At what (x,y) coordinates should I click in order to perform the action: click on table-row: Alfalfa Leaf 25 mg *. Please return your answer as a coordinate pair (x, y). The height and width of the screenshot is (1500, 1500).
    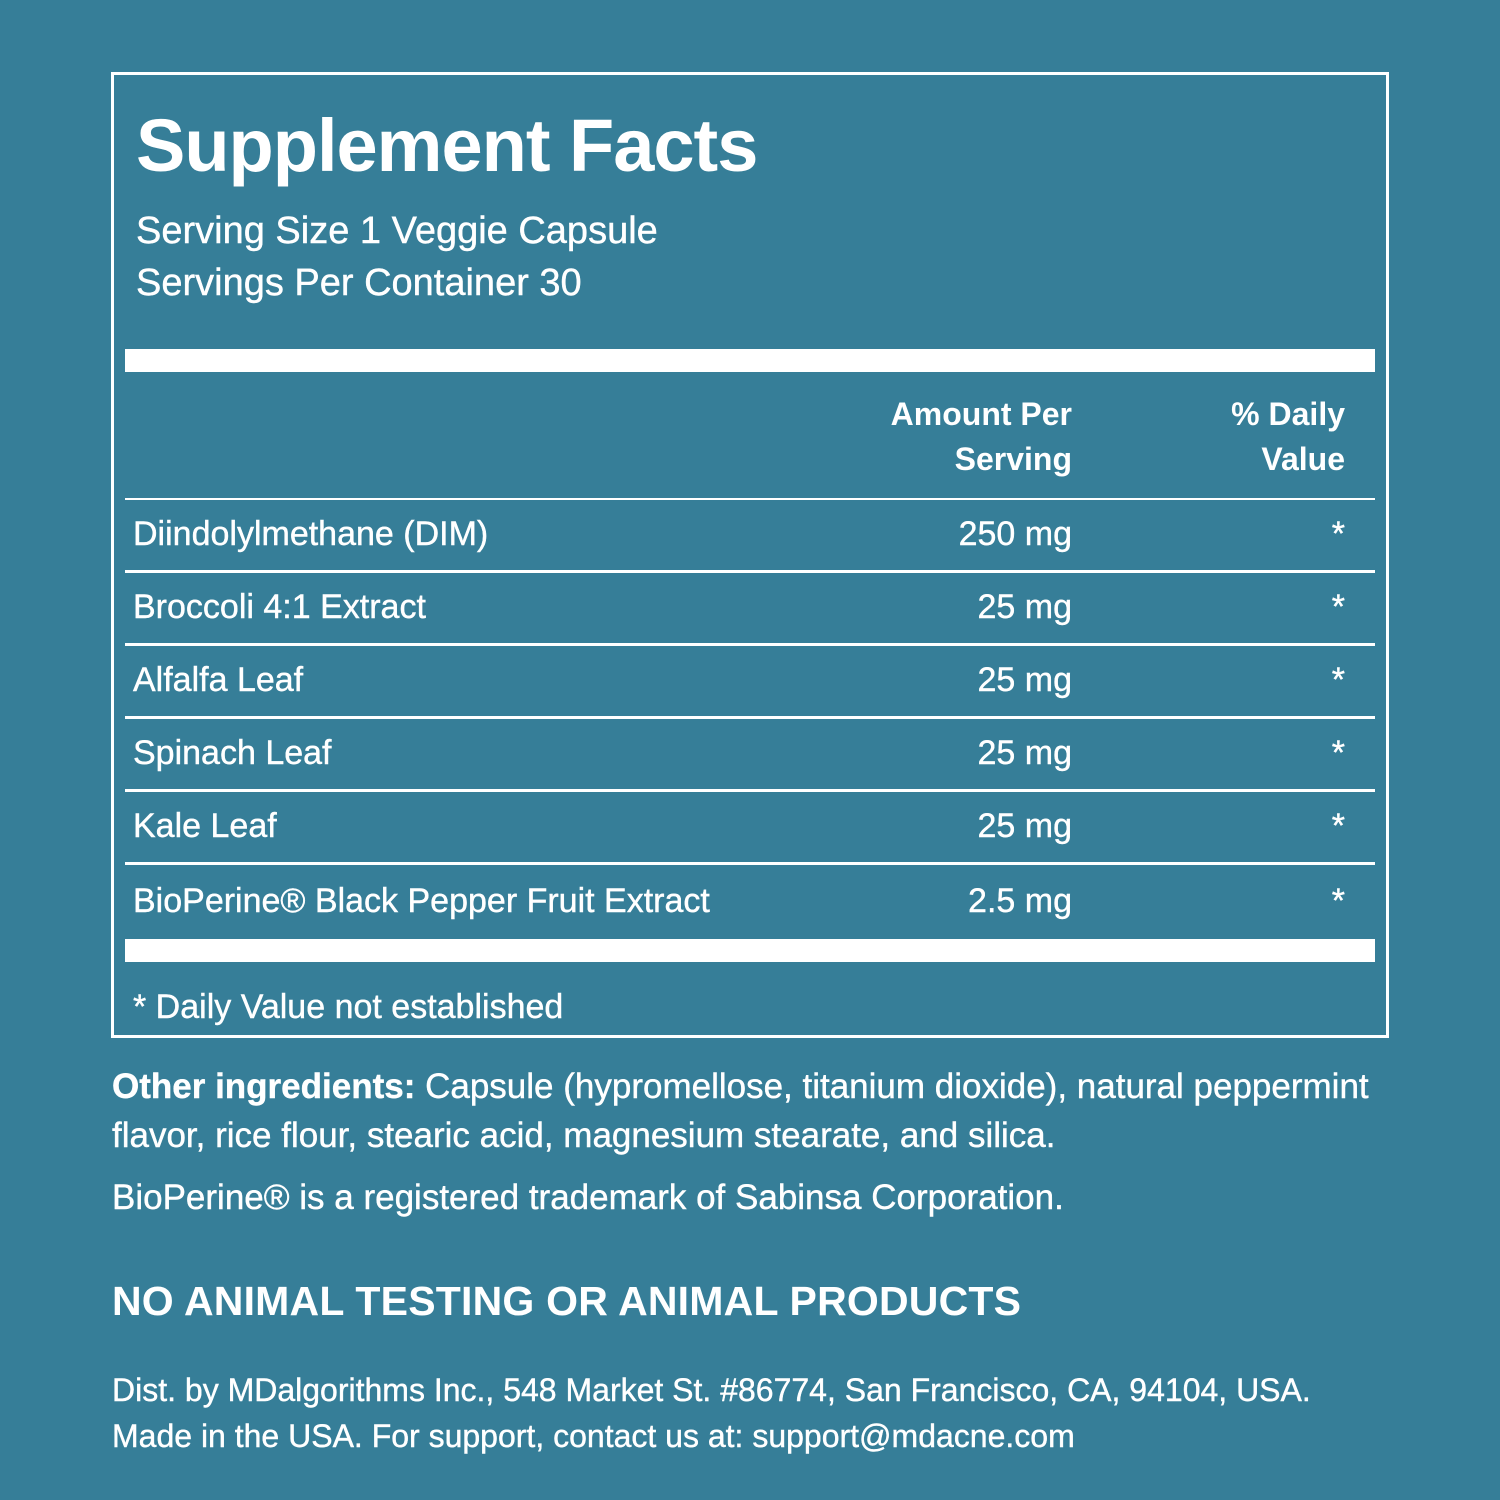
    Looking at the image, I should click on (750, 682).